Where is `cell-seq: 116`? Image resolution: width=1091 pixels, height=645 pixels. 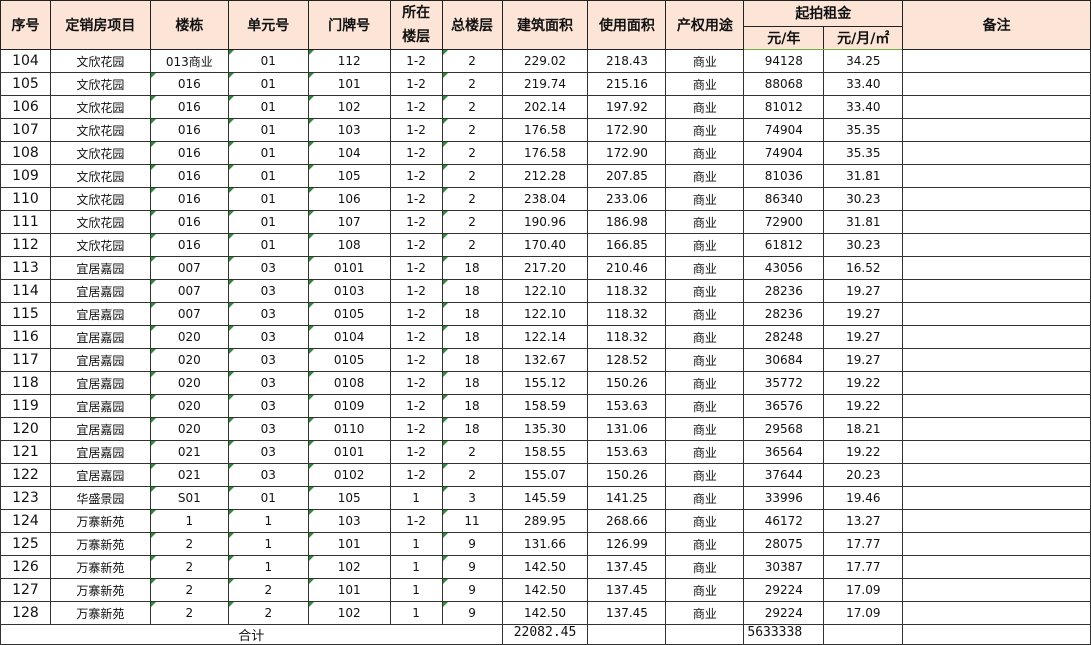 cell-seq: 116 is located at coordinates (25, 337).